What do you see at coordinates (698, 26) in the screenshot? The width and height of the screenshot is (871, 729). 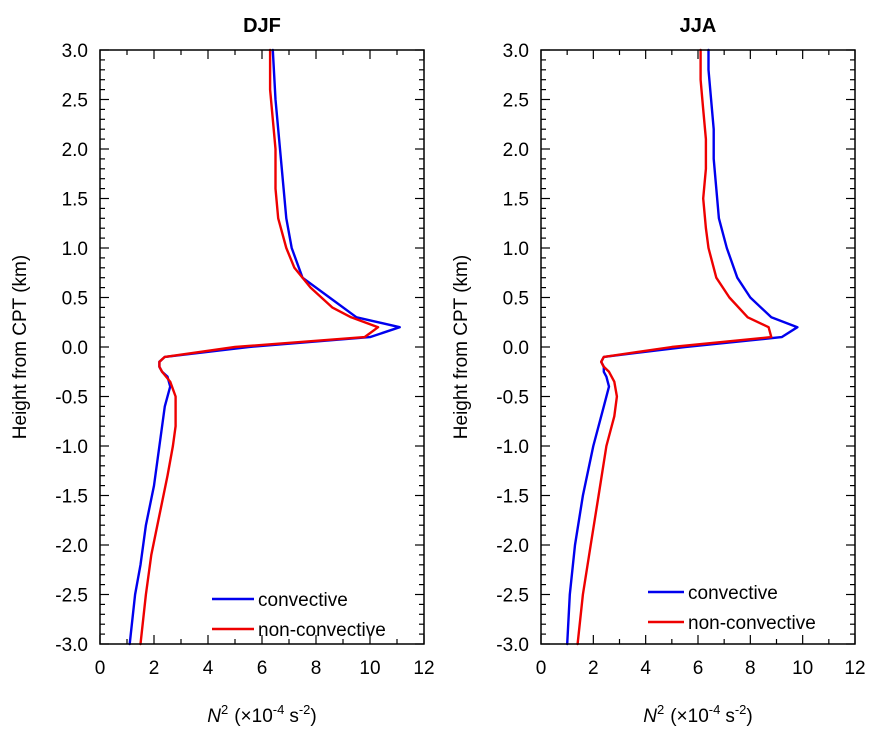 I see `panel-title: JJA` at bounding box center [698, 26].